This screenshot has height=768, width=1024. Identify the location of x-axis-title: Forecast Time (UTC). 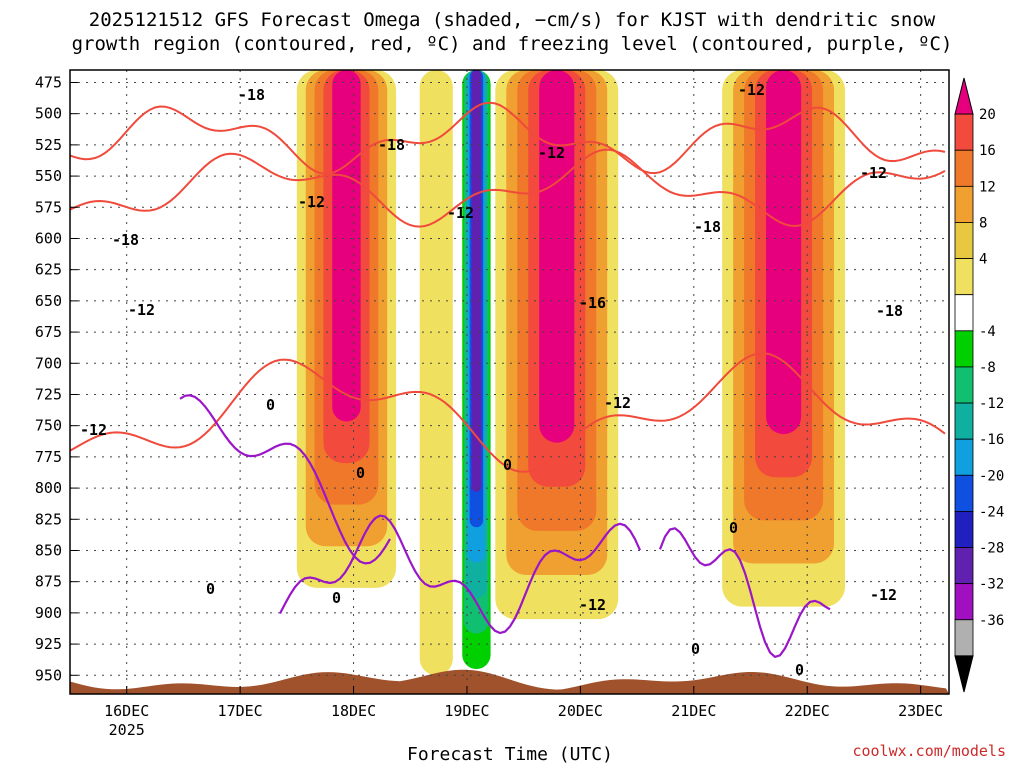
(510, 754).